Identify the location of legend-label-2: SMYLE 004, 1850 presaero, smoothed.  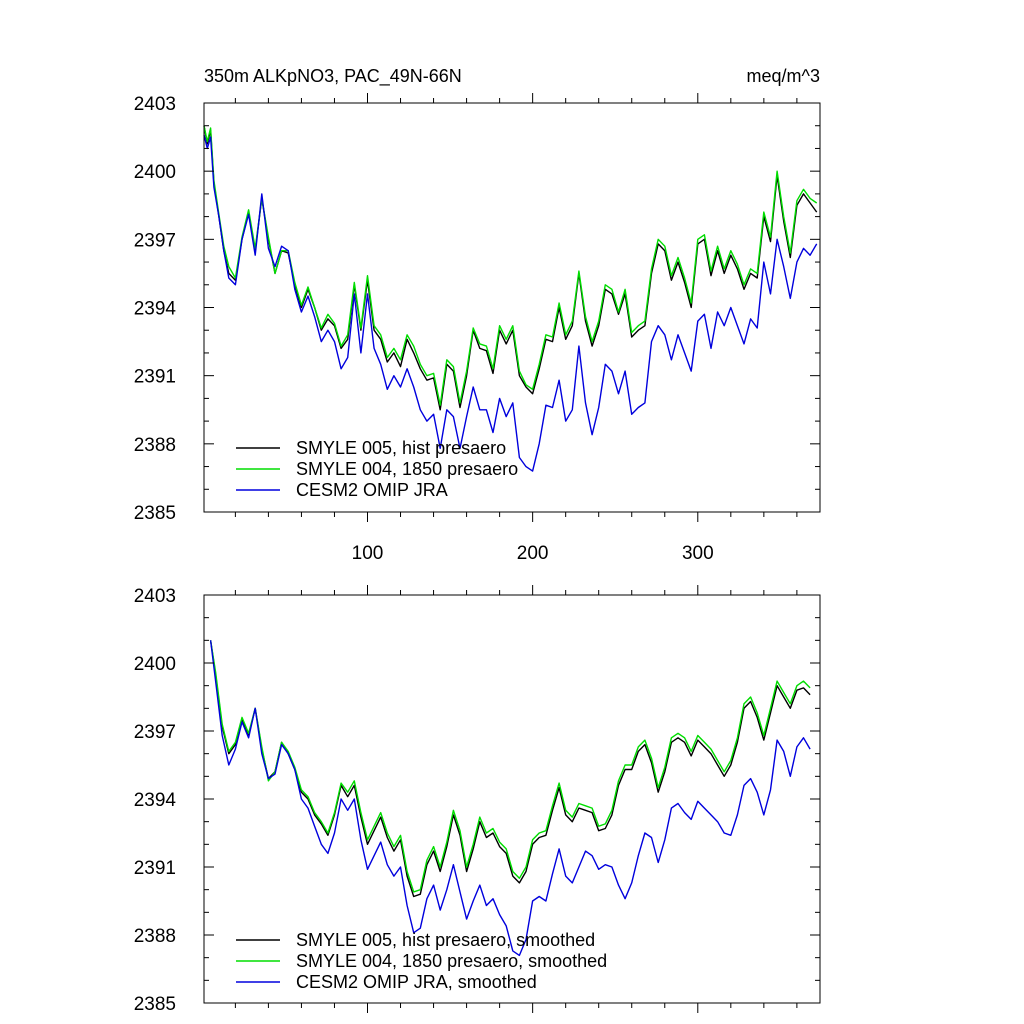
(451, 961).